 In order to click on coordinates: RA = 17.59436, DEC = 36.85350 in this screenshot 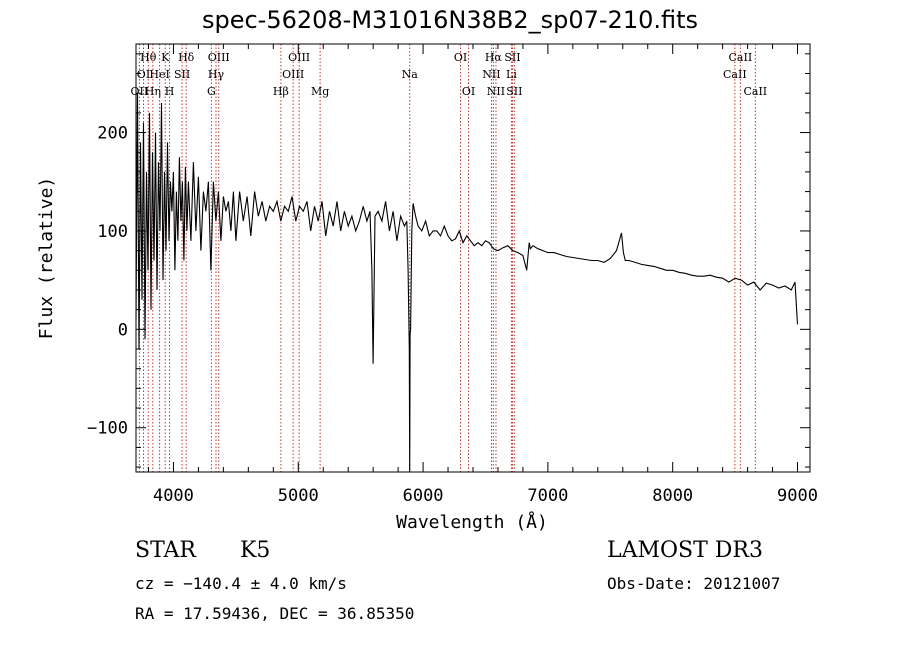, I will do `click(275, 613)`.